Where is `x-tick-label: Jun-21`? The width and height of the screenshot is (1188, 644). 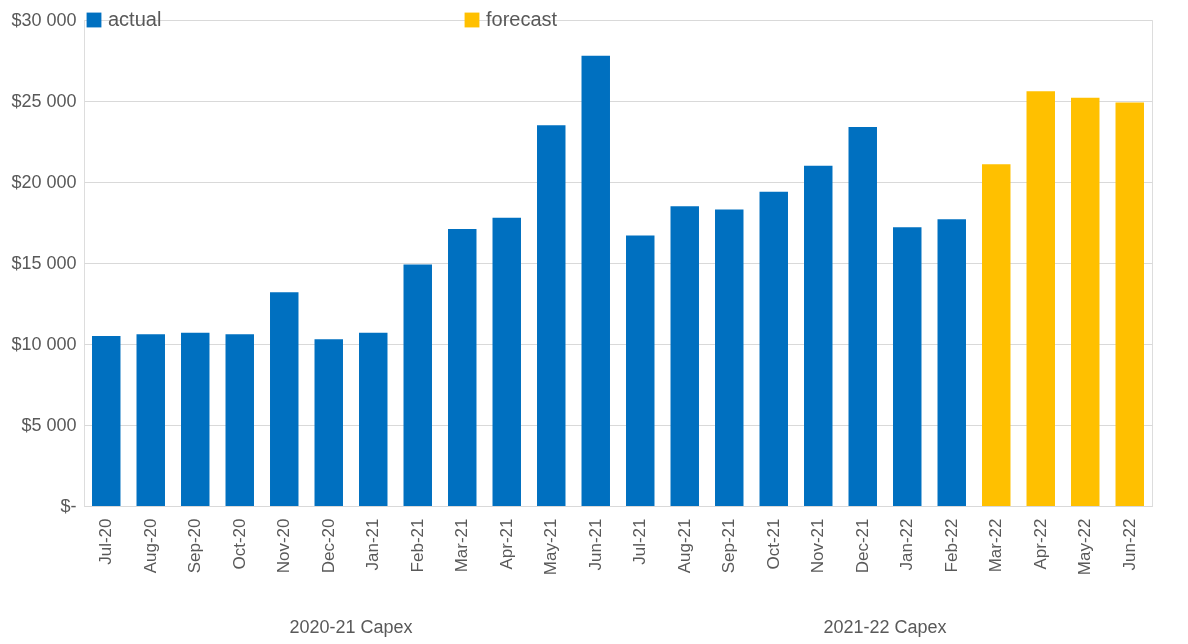 x-tick-label: Jun-21 is located at coordinates (595, 544).